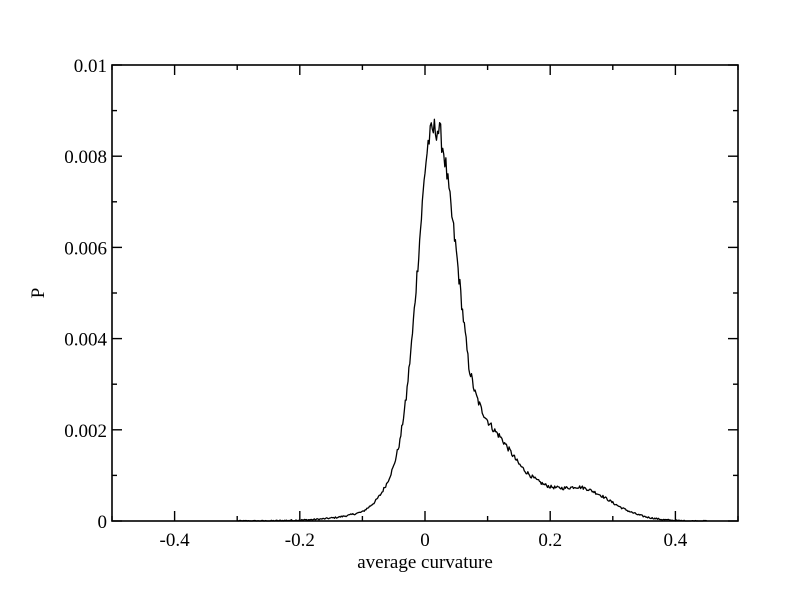 This screenshot has width=792, height=612. I want to click on y-tick-label: 0.004, so click(85, 340).